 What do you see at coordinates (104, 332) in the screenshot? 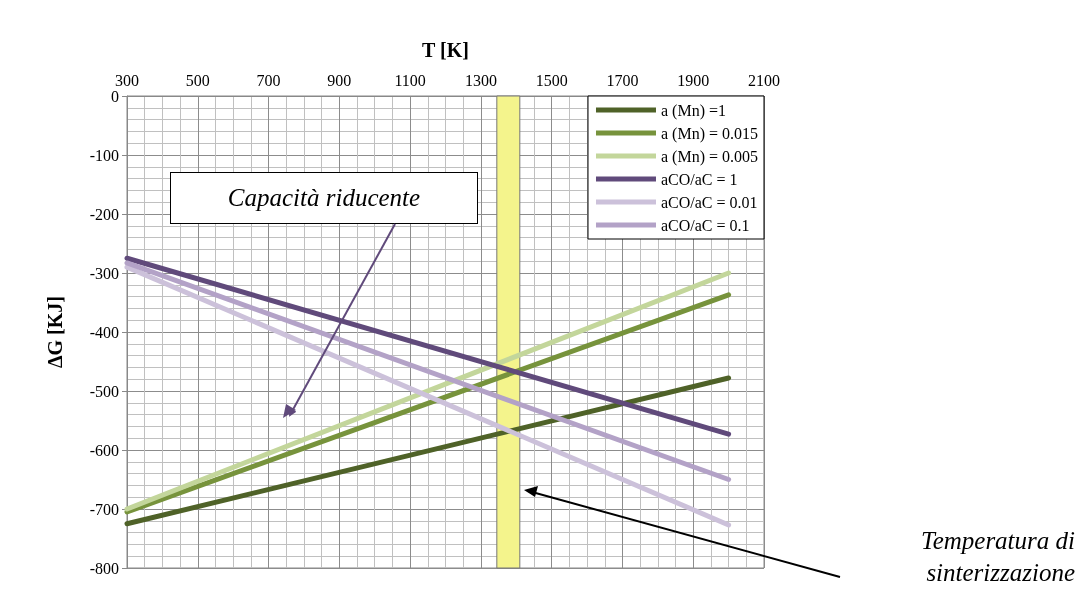
I see `y-tick-label: -400` at bounding box center [104, 332].